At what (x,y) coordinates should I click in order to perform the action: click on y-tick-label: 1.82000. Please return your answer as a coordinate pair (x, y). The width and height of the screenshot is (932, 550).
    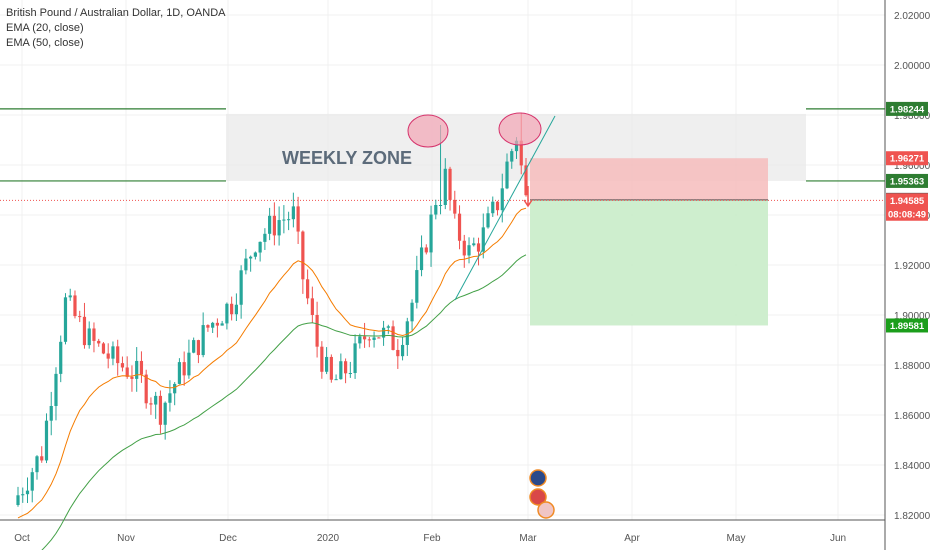
    Looking at the image, I should click on (912, 516).